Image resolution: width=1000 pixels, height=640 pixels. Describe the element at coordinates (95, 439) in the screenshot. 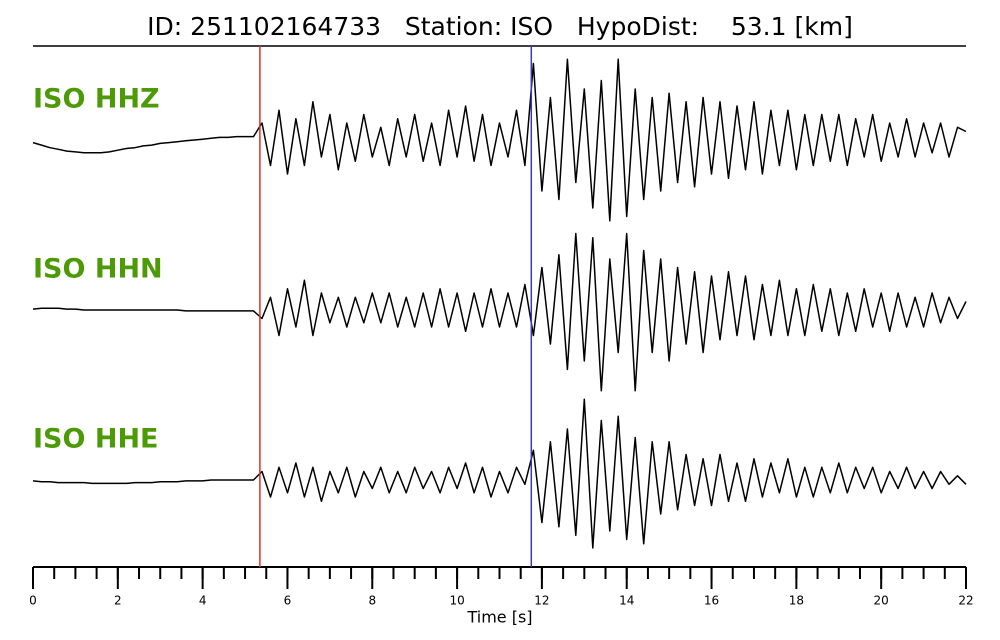

I see `trace-label: ISO HHE` at that location.